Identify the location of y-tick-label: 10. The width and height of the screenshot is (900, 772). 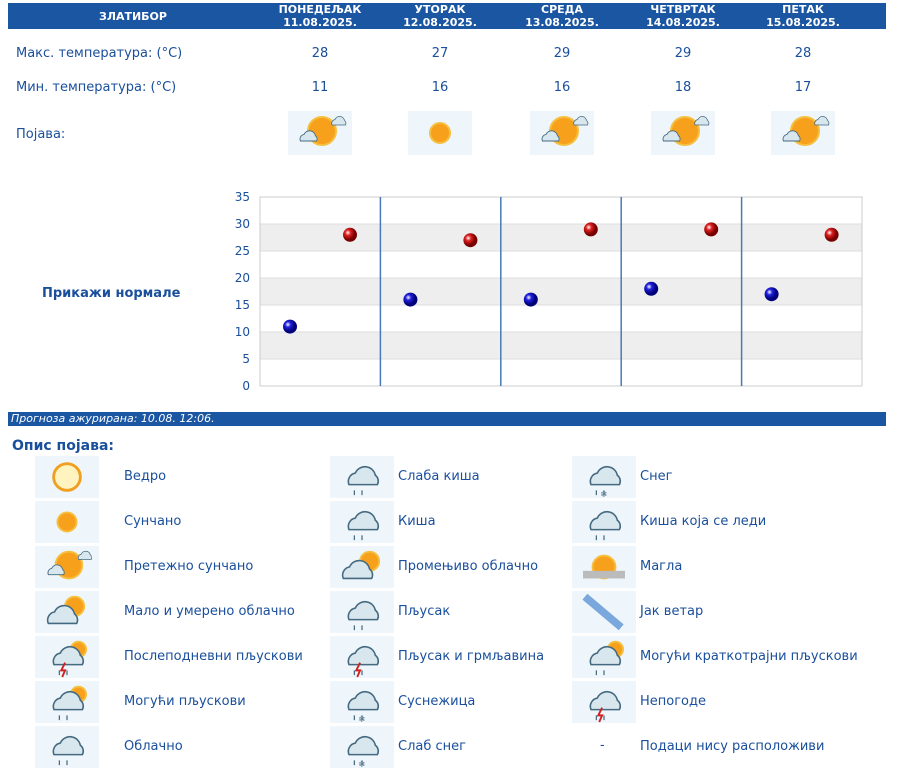
(242, 332).